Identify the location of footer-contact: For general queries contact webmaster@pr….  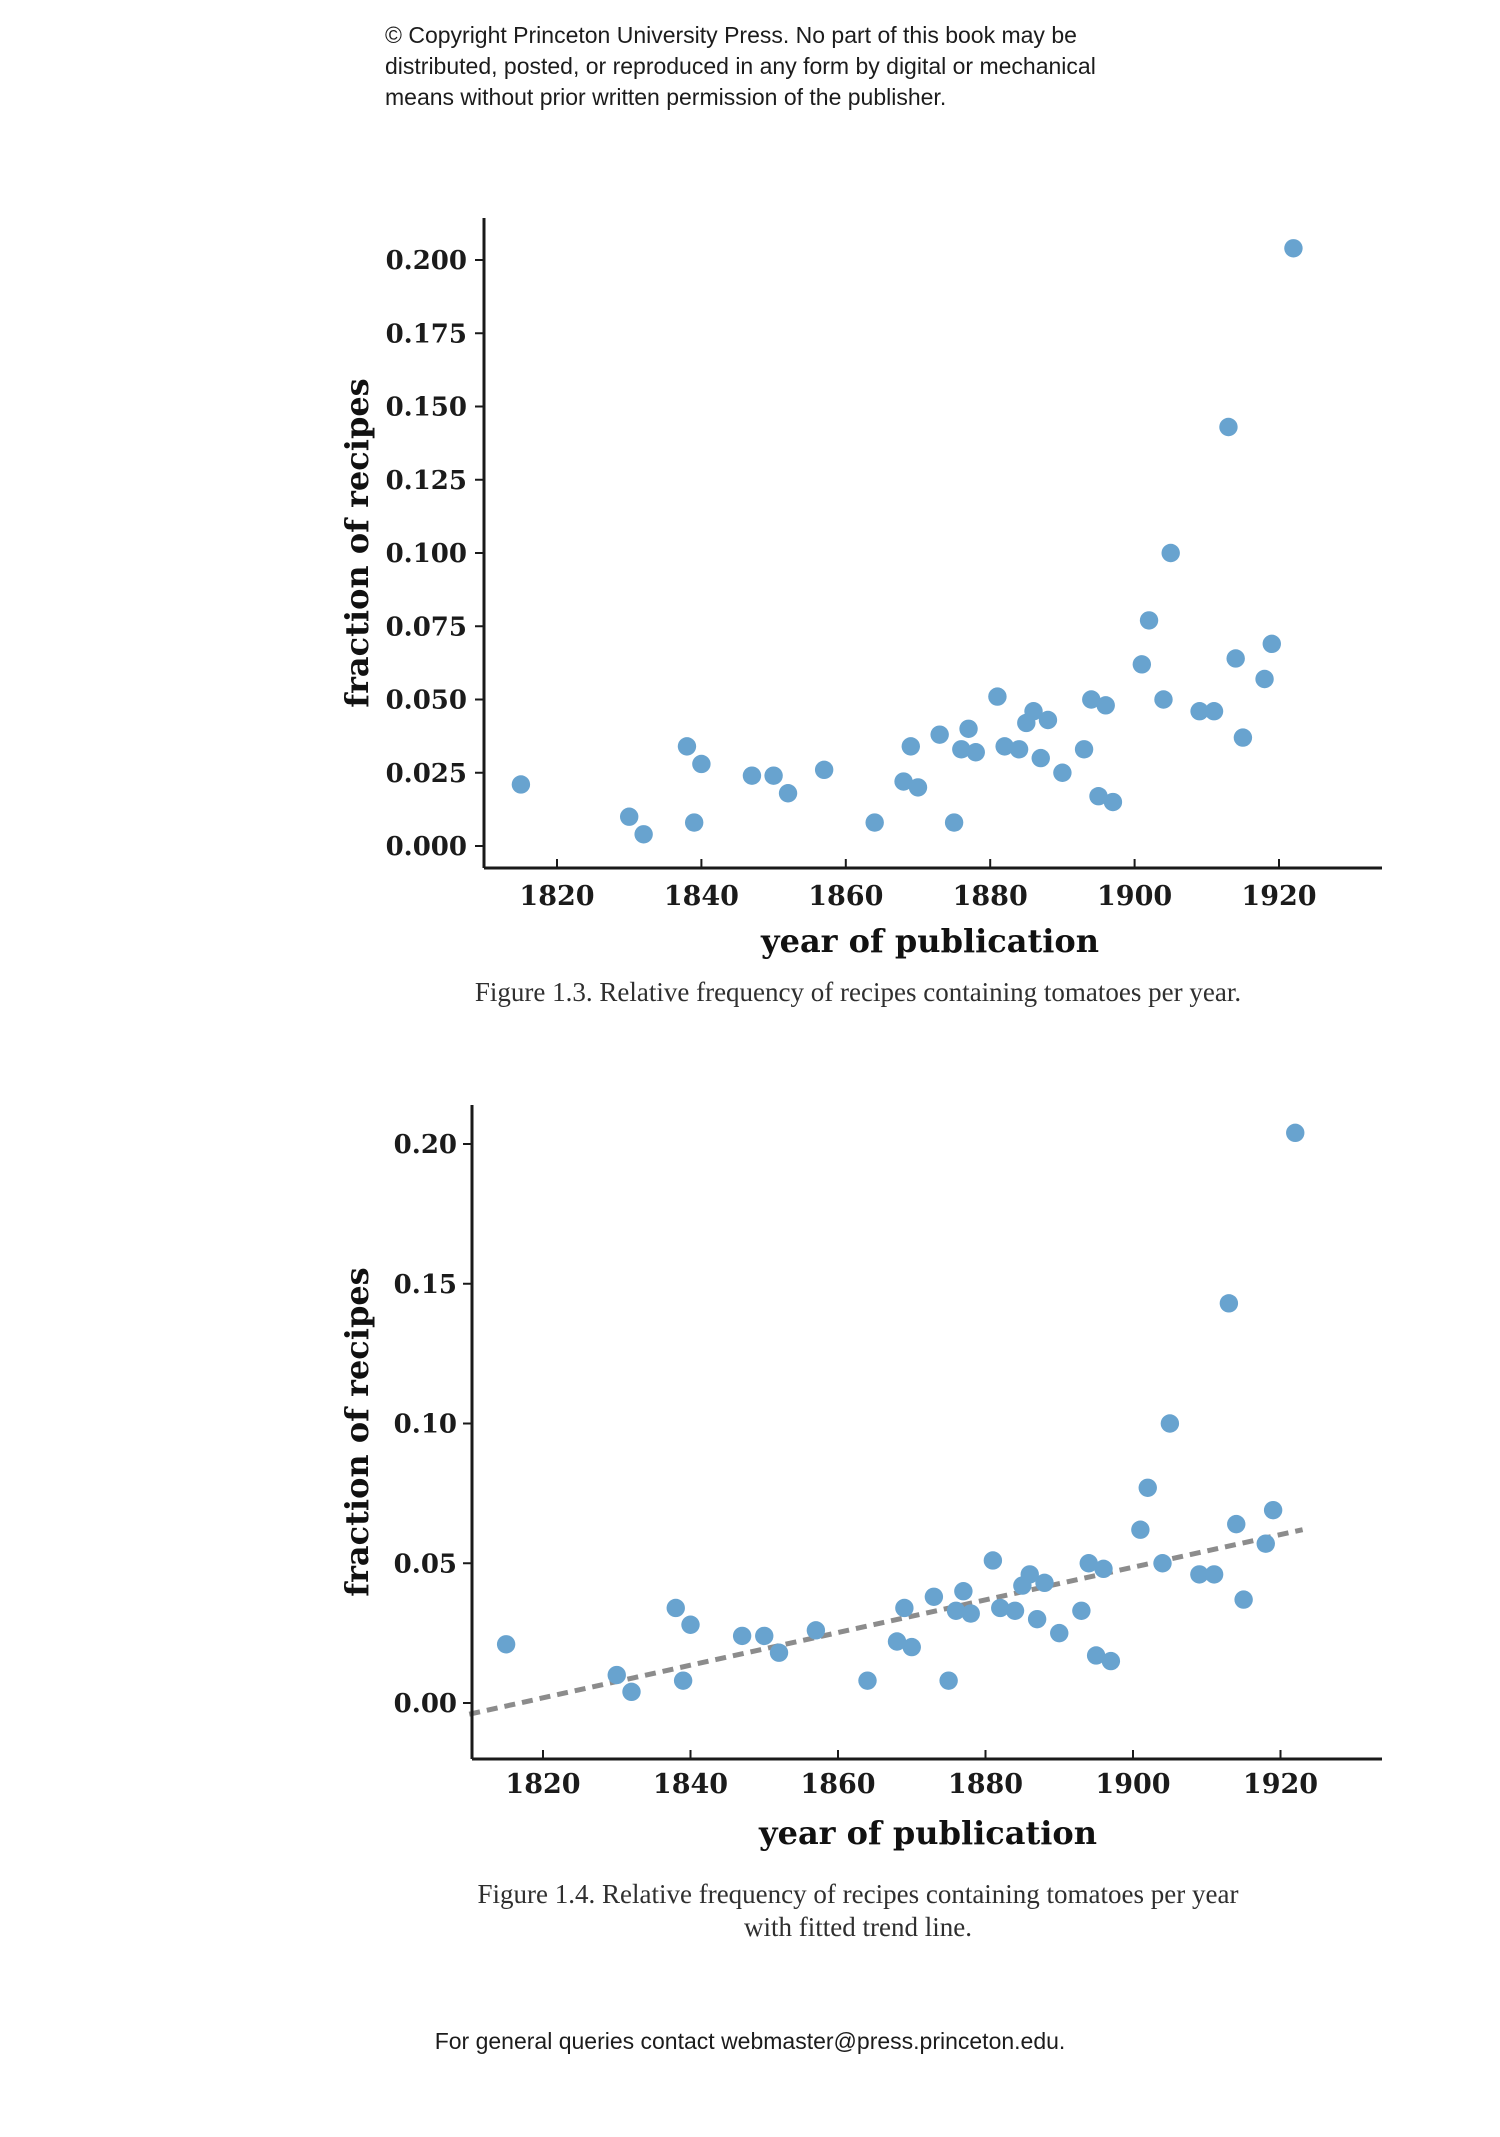
(750, 2041).